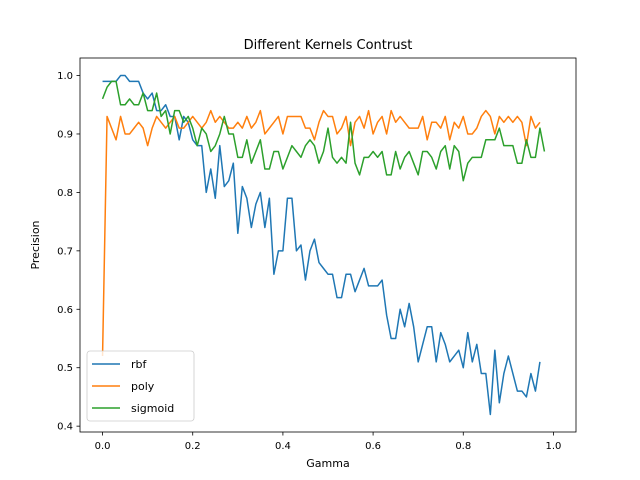 This screenshot has width=640, height=480. What do you see at coordinates (103, 446) in the screenshot?
I see `x-tick-label: 0.0` at bounding box center [103, 446].